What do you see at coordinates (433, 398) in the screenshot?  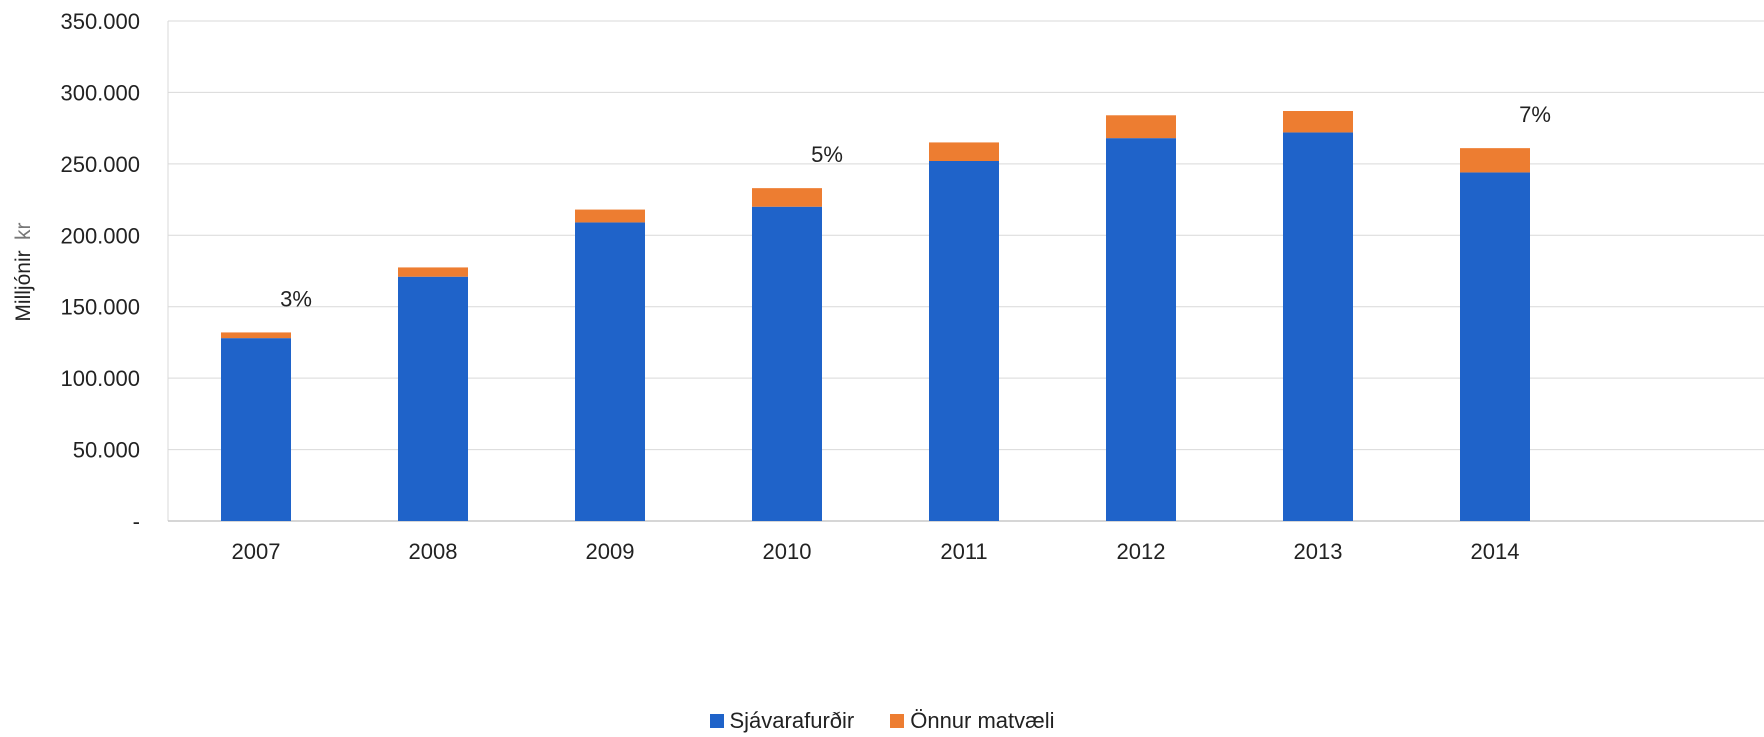 I see `bar-sjavarafurdir-2008` at bounding box center [433, 398].